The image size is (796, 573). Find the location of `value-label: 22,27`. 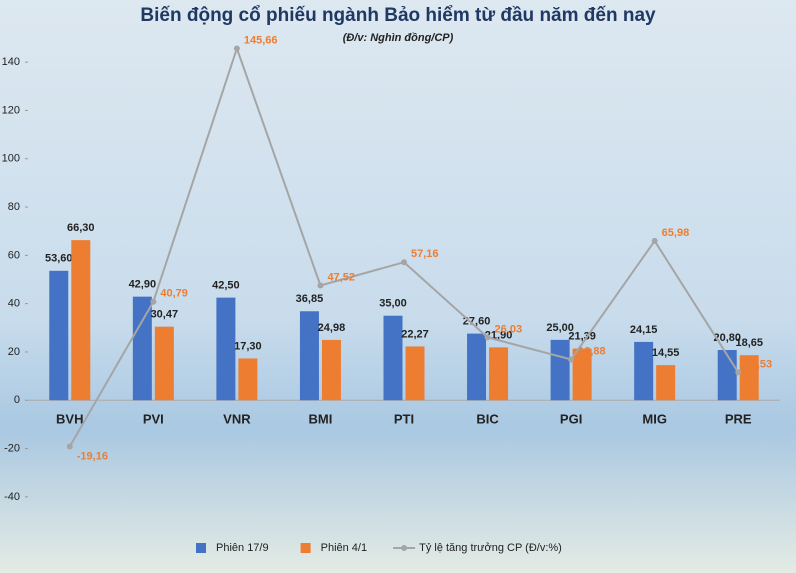

value-label: 22,27 is located at coordinates (415, 334).